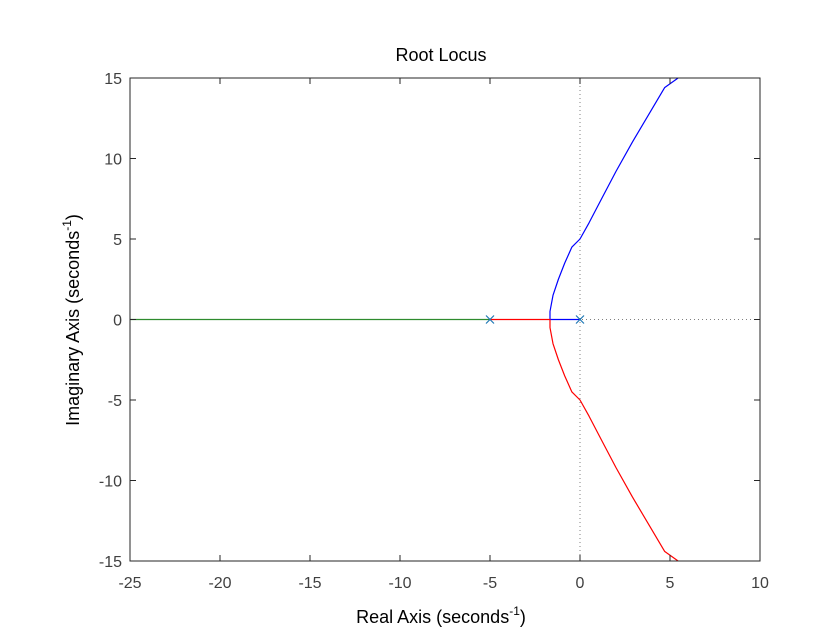 Image resolution: width=840 pixels, height=630 pixels. Describe the element at coordinates (117, 321) in the screenshot. I see `y-tick-label: 0` at that location.